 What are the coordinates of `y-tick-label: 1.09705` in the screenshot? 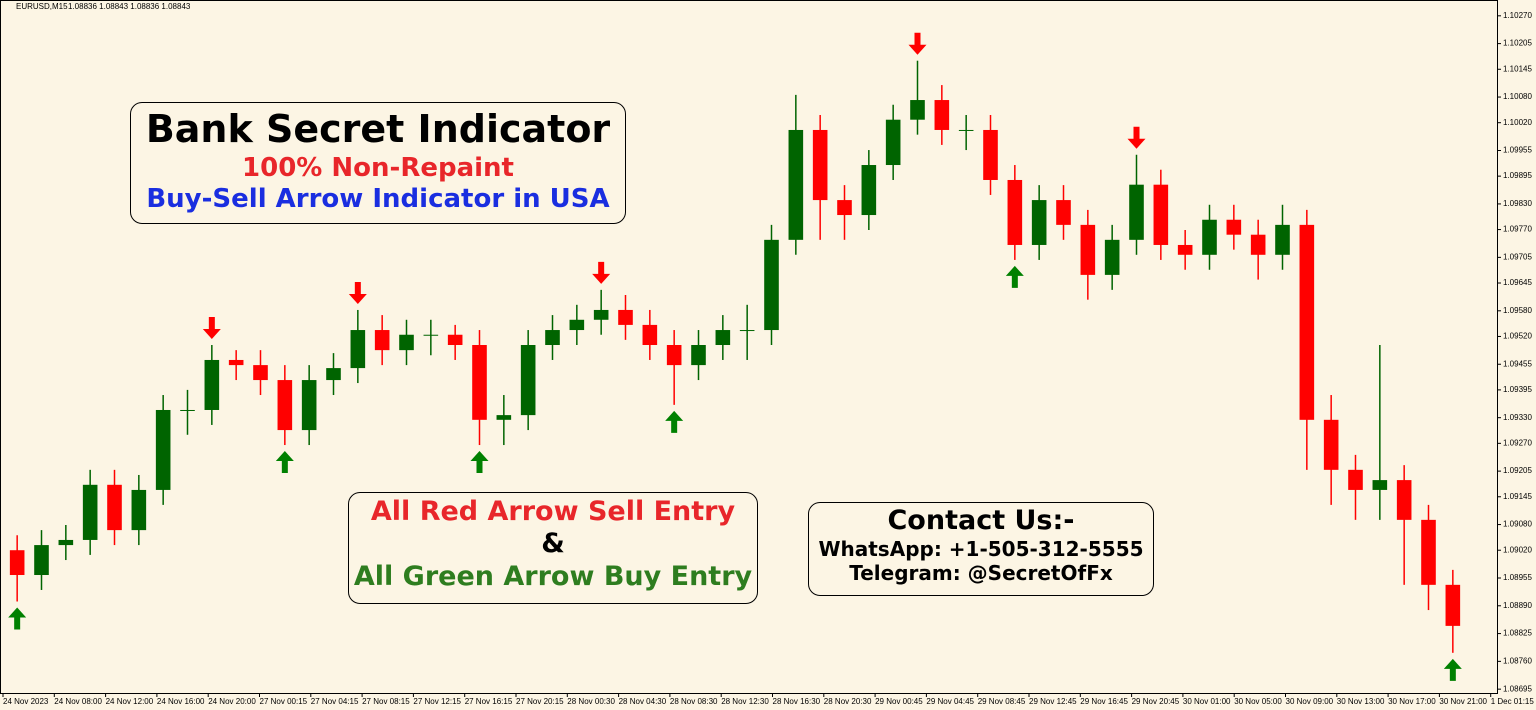 It's located at (1517, 256).